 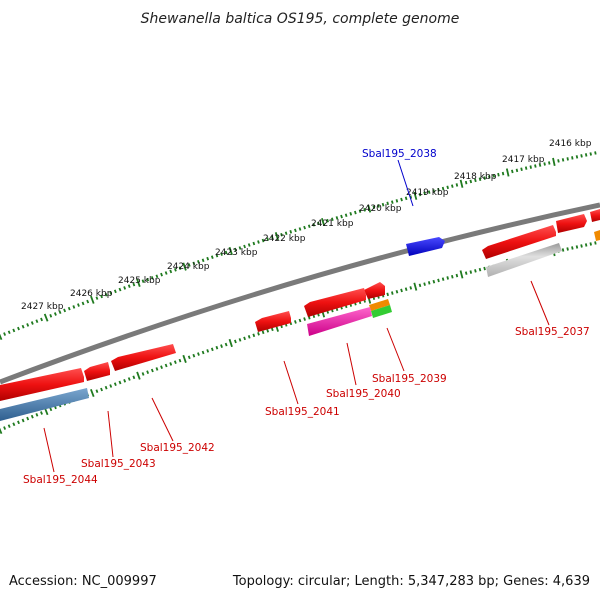 What do you see at coordinates (379, 305) in the screenshot?
I see `gene-orange-fragment` at bounding box center [379, 305].